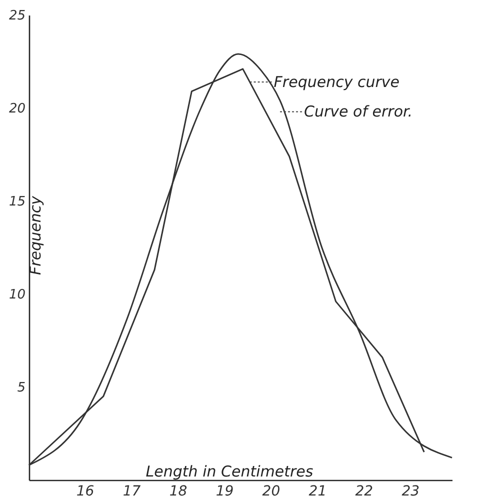 The width and height of the screenshot is (478, 504). Describe the element at coordinates (271, 492) in the screenshot. I see `x-tick-label: 20` at that location.